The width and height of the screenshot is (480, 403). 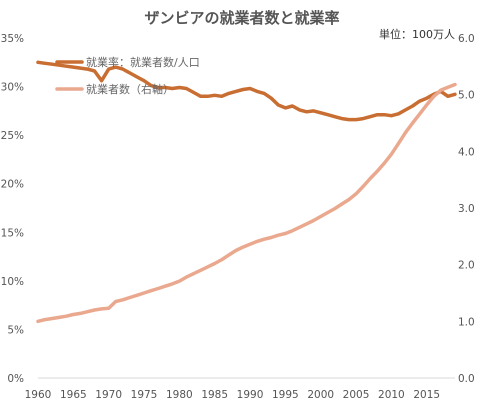 I want to click on legend-label: 就業率：就業者数/人口, so click(x=143, y=62).